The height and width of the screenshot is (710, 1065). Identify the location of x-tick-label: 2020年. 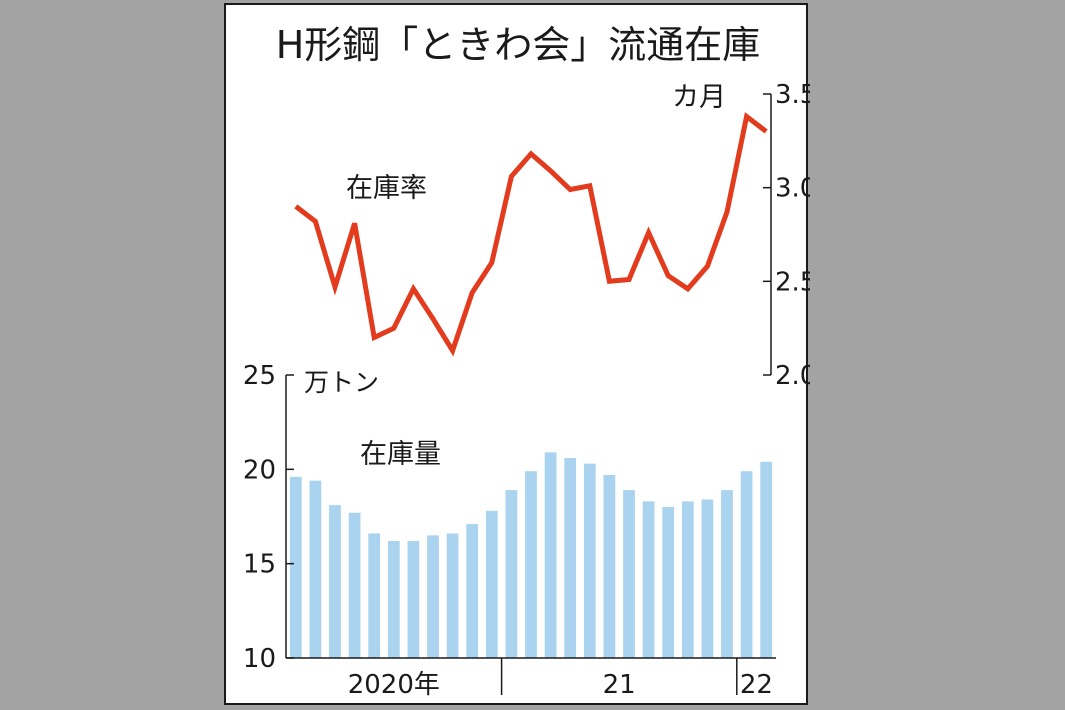
(394, 685).